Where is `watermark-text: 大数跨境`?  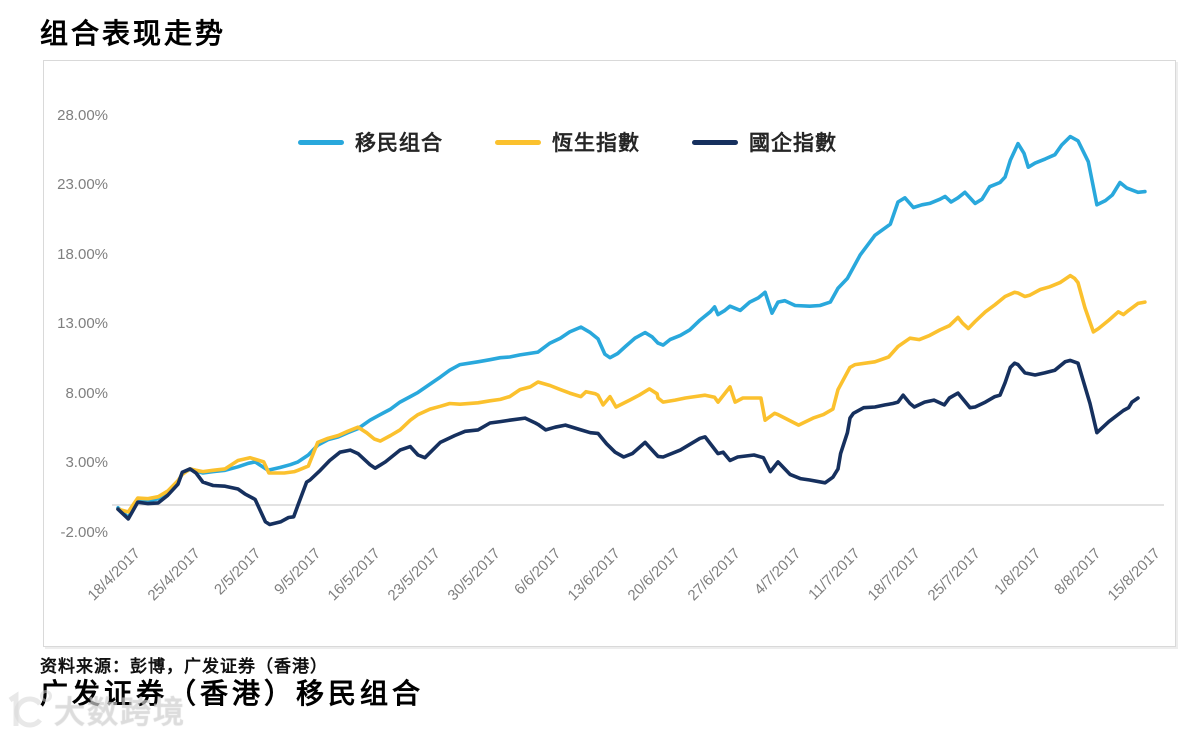
watermark-text: 大数跨境 is located at coordinates (120, 712).